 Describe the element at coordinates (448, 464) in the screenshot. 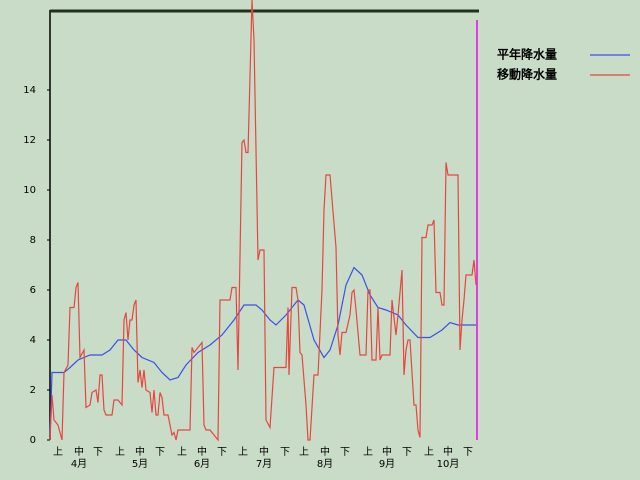

I see `month-label: 10月` at that location.